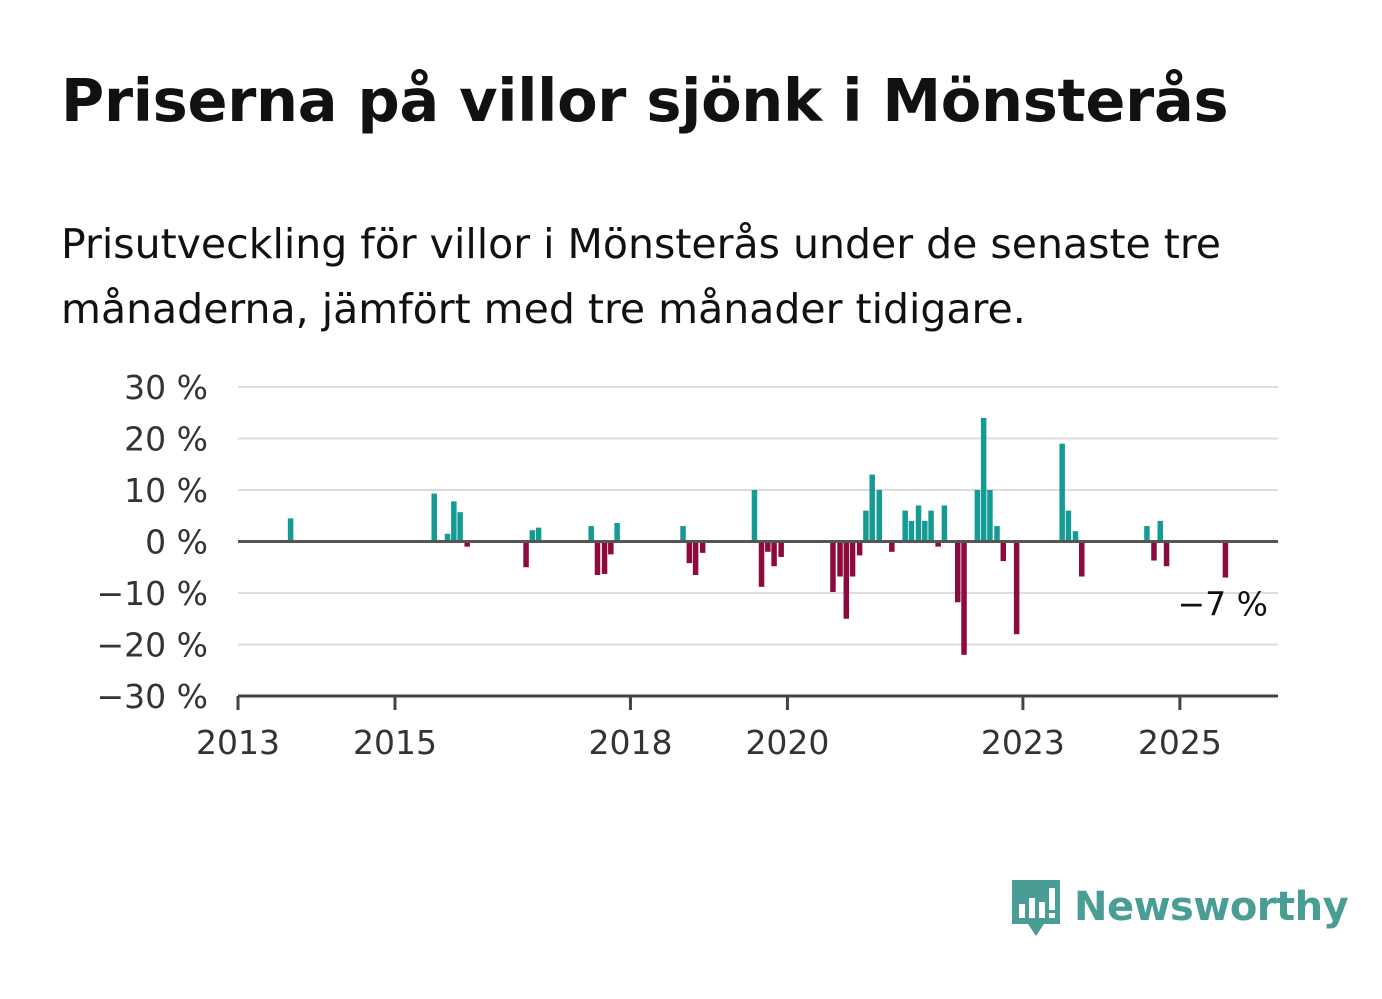  What do you see at coordinates (176, 542) in the screenshot?
I see `y-tick-label: 0 %` at bounding box center [176, 542].